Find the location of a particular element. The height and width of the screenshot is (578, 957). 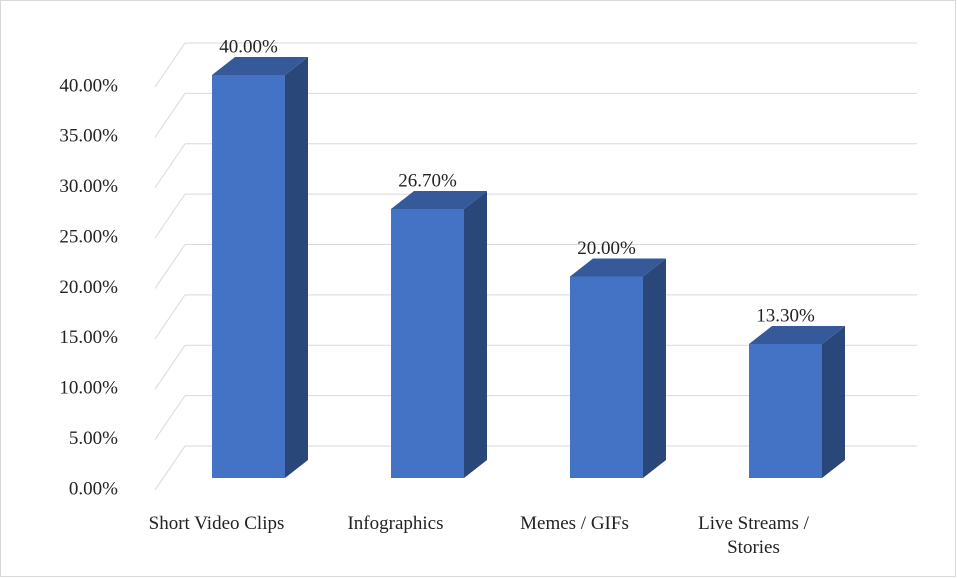

data-label: 40.00% is located at coordinates (248, 46).